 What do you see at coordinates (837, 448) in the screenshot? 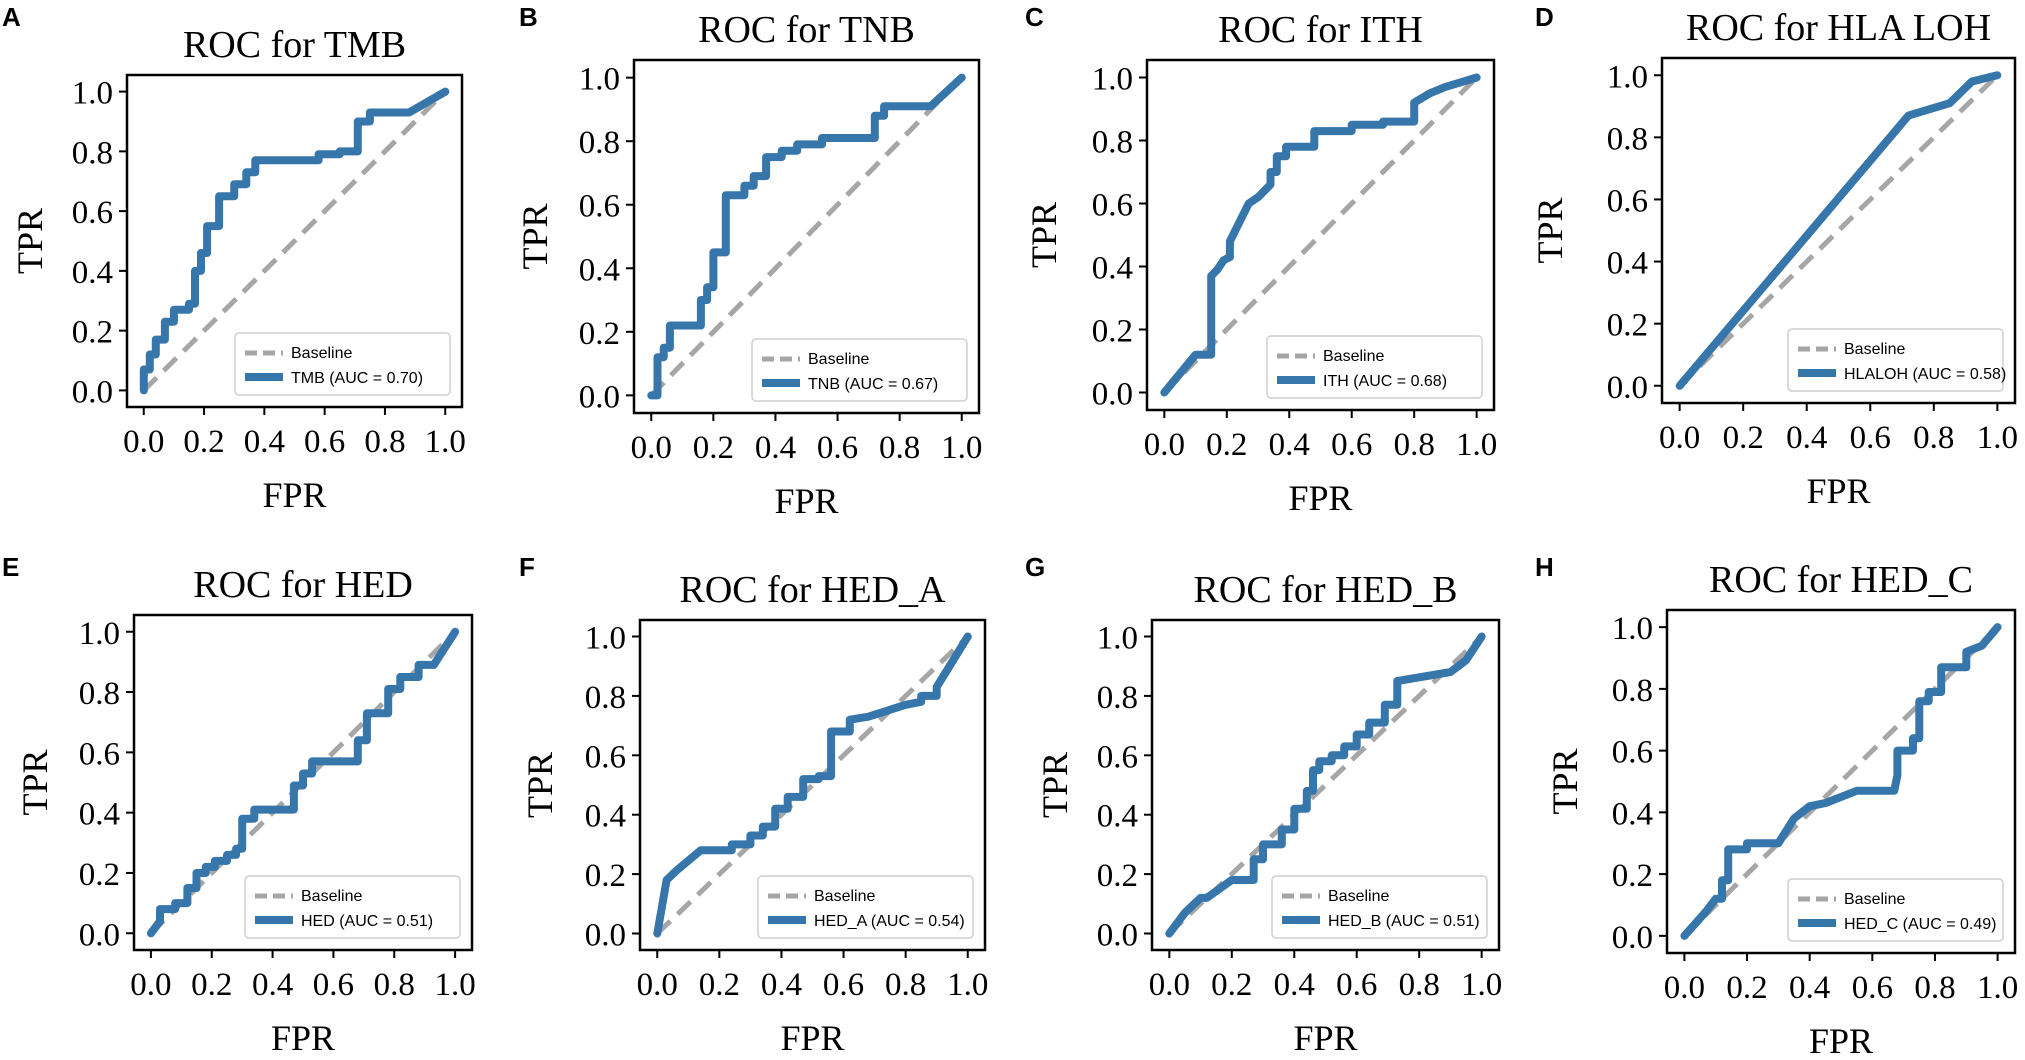
I see `x-tick-label: 0.6` at bounding box center [837, 448].